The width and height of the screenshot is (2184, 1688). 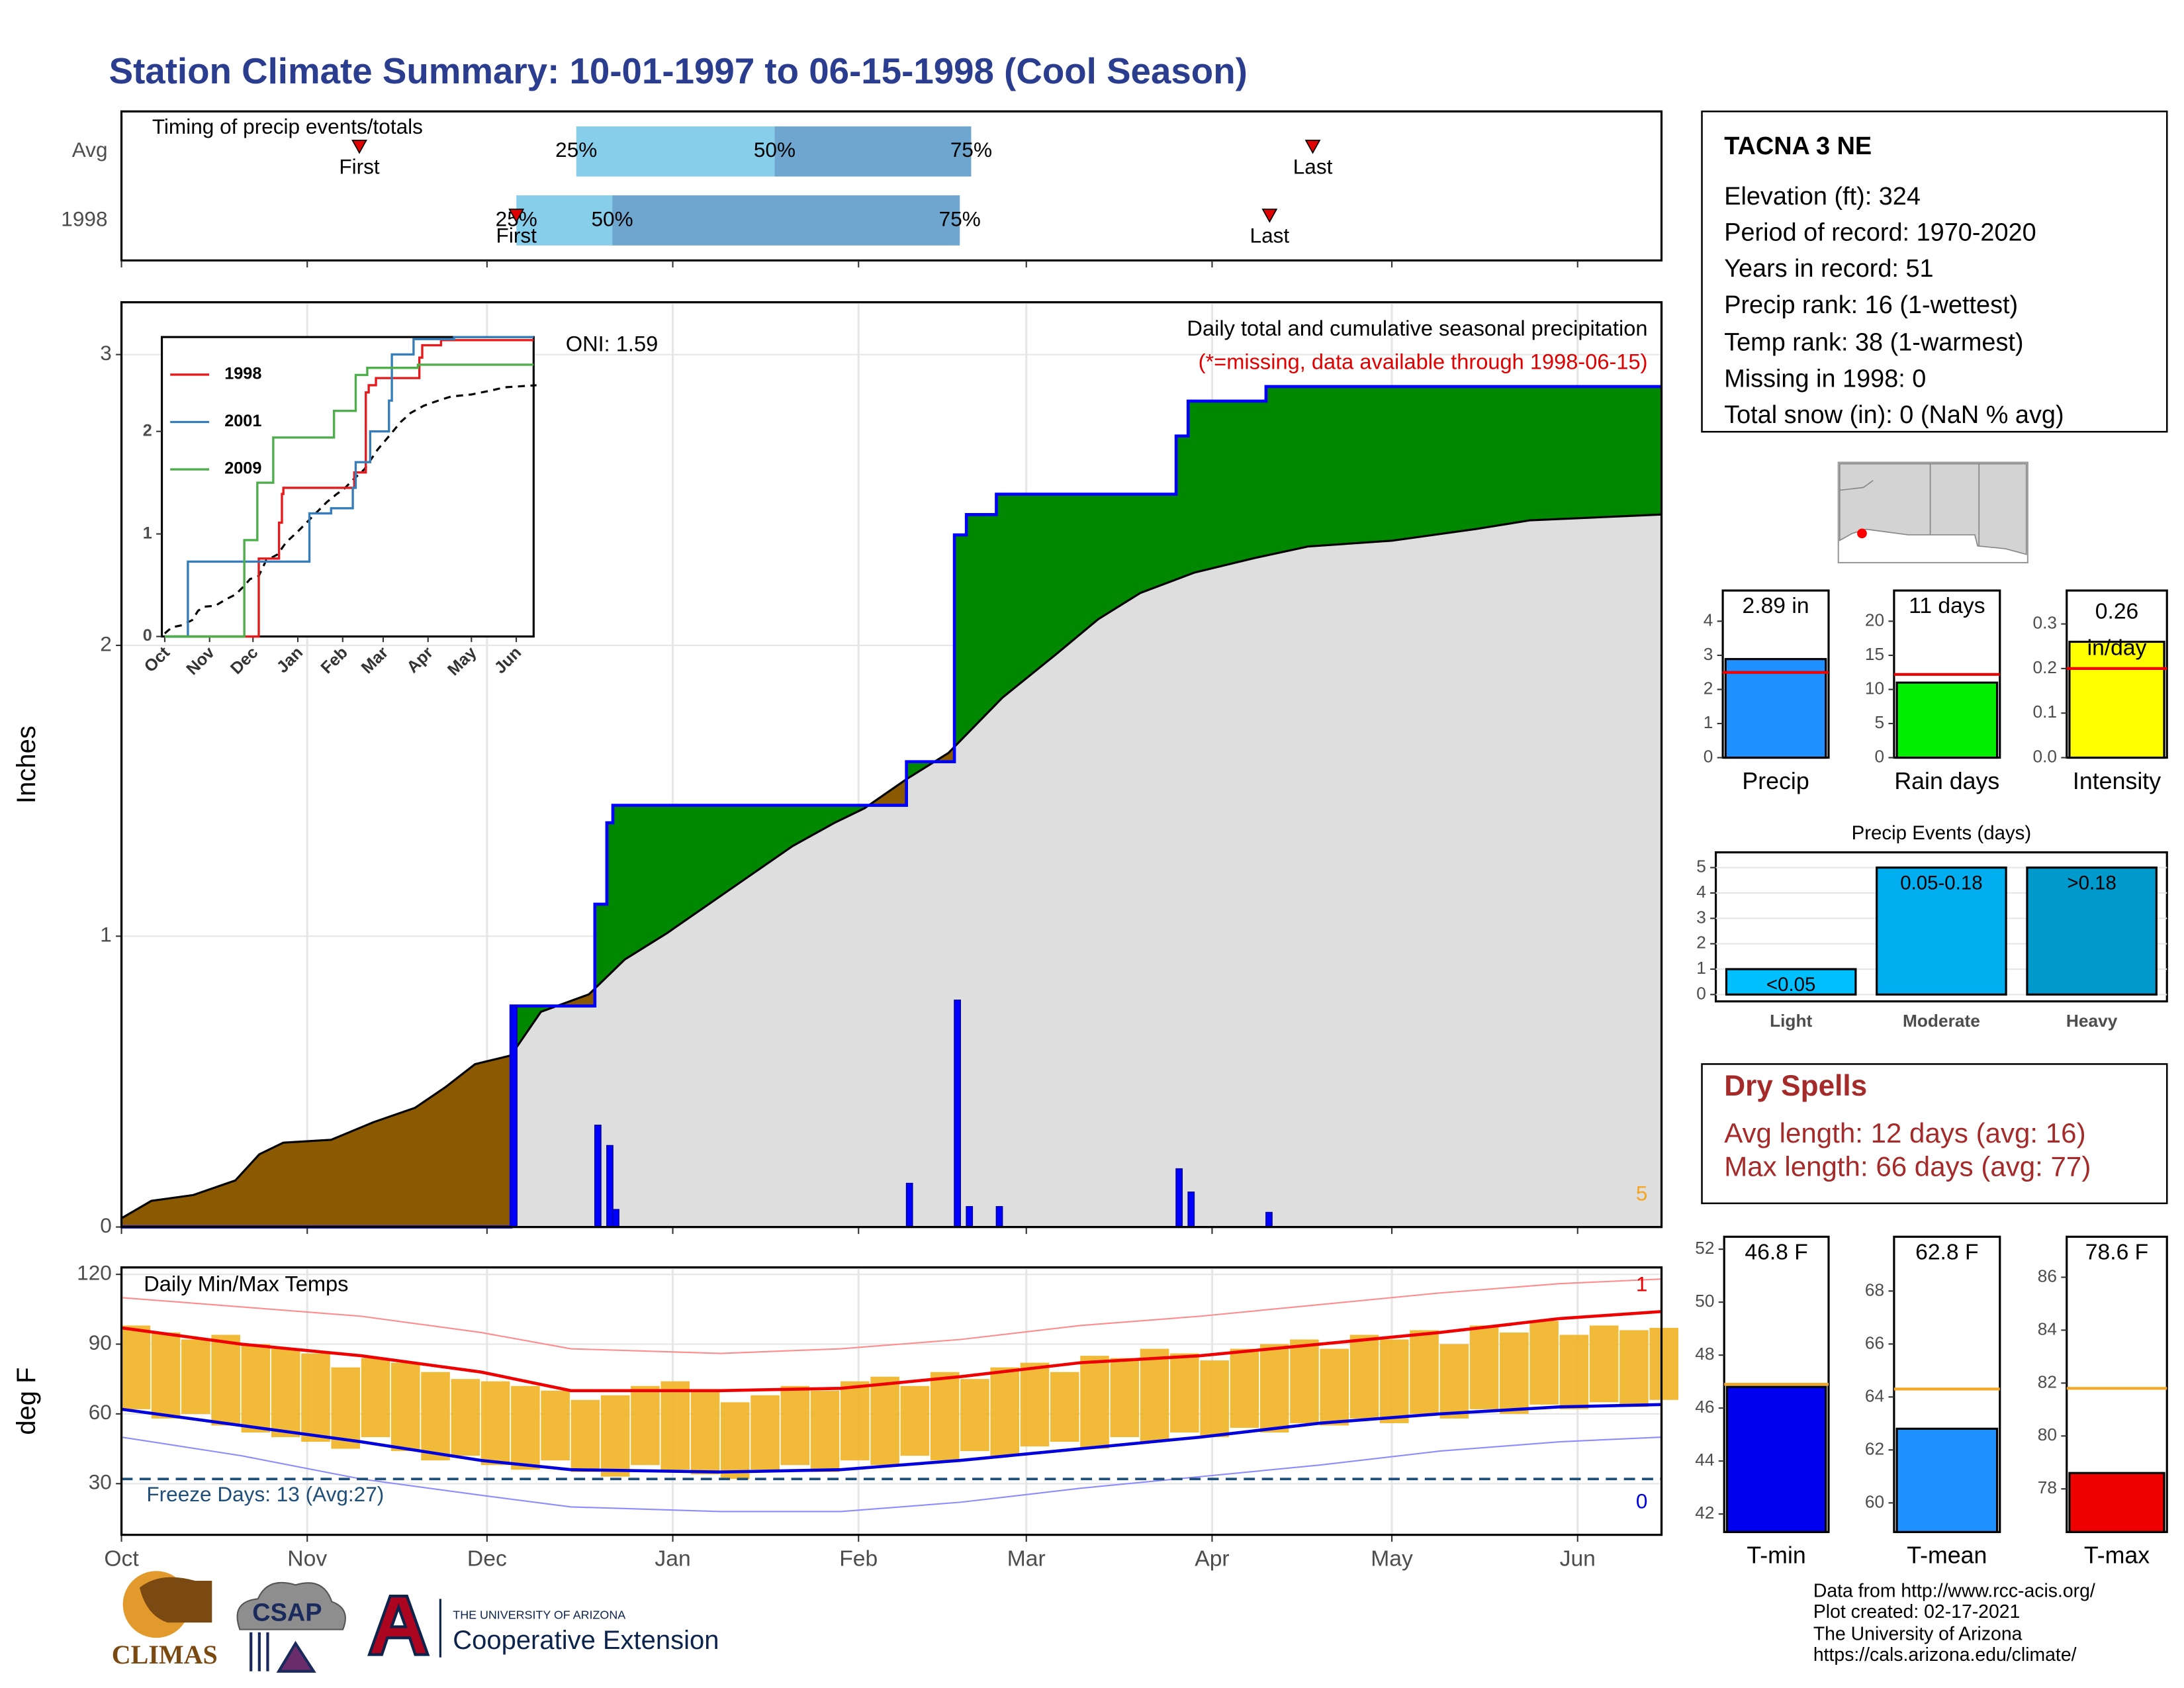 What do you see at coordinates (1917, 1611) in the screenshot?
I see `footer-line: Plot created: 02-17-2021` at bounding box center [1917, 1611].